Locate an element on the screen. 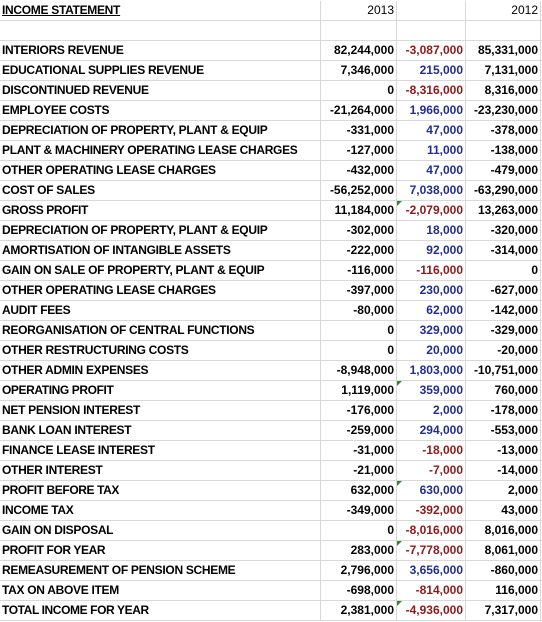 Image resolution: width=542 pixels, height=622 pixels. row-label: PROFIT FOR YEAR is located at coordinates (54, 550).